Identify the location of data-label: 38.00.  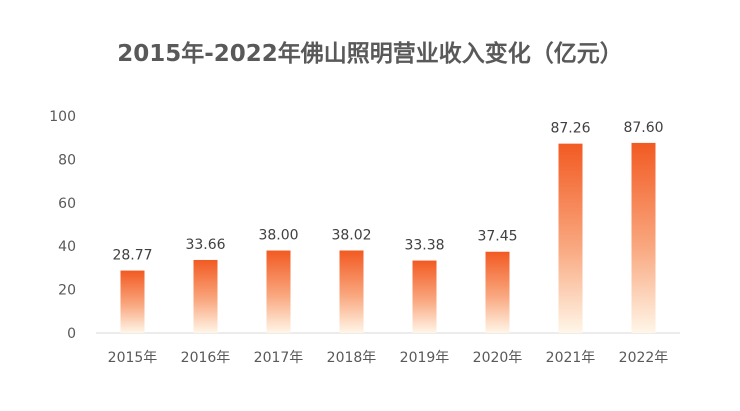
(278, 236).